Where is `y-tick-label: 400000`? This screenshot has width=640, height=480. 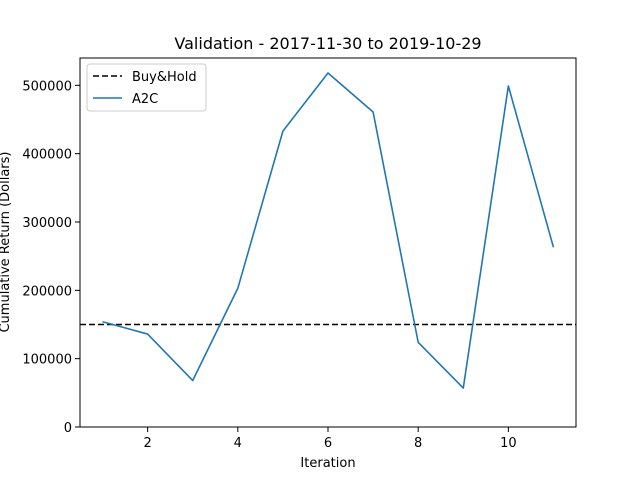 y-tick-label: 400000 is located at coordinates (47, 155).